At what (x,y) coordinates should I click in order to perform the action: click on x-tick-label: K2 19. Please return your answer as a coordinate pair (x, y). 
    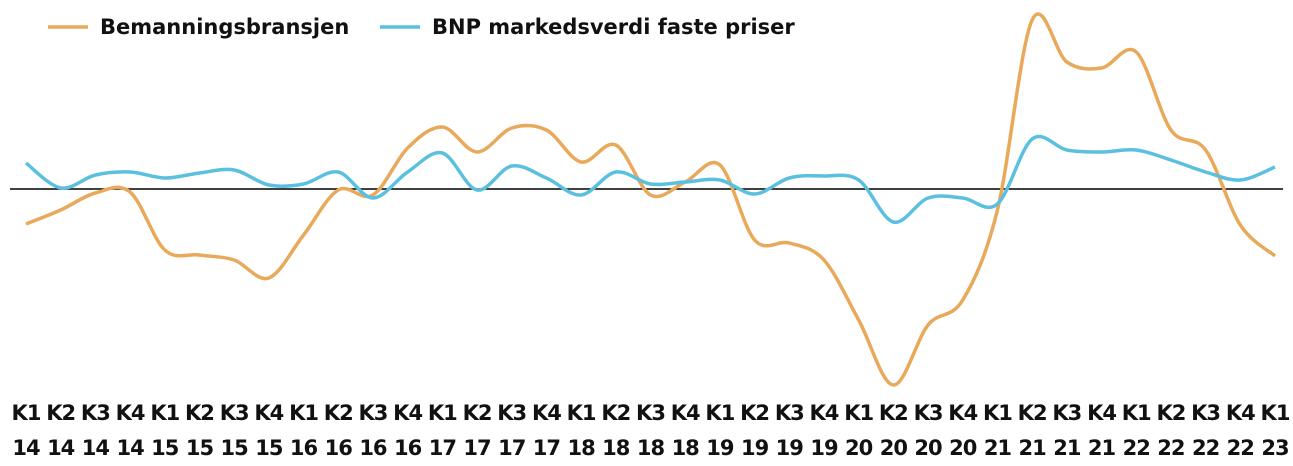
    Looking at the image, I should click on (755, 430).